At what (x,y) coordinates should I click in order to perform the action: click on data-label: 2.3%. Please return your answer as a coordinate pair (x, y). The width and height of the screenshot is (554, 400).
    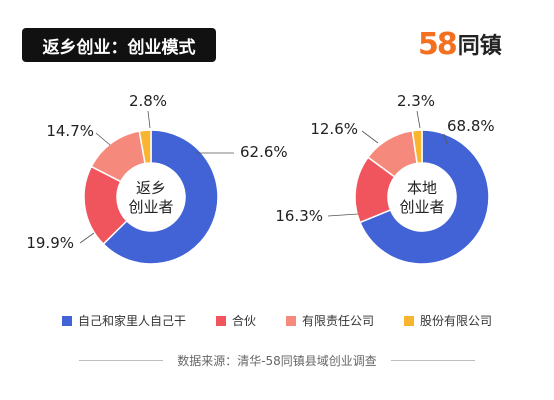
    Looking at the image, I should click on (416, 101).